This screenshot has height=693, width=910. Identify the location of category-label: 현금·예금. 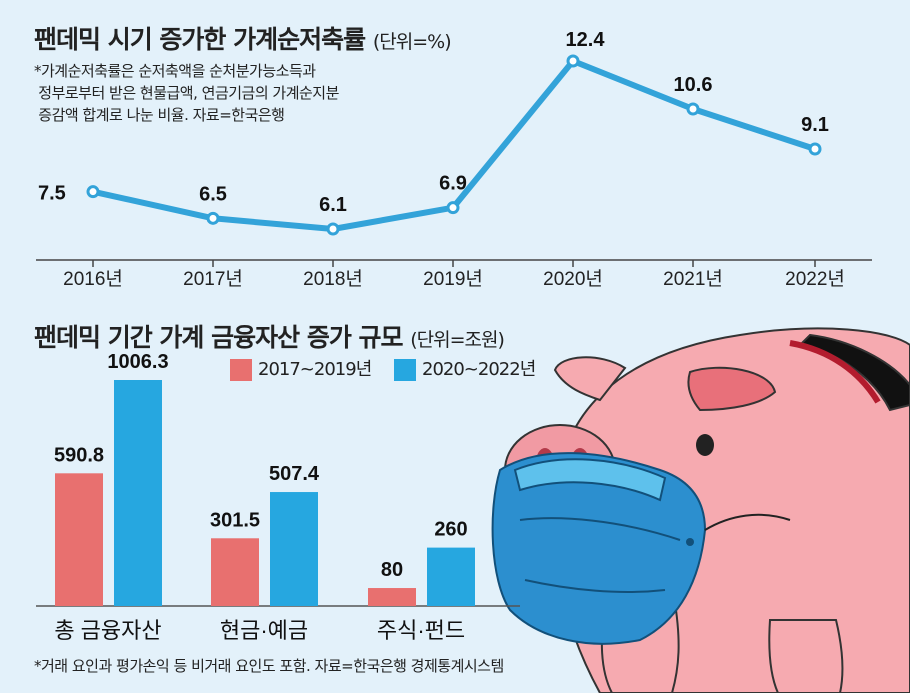
(264, 630).